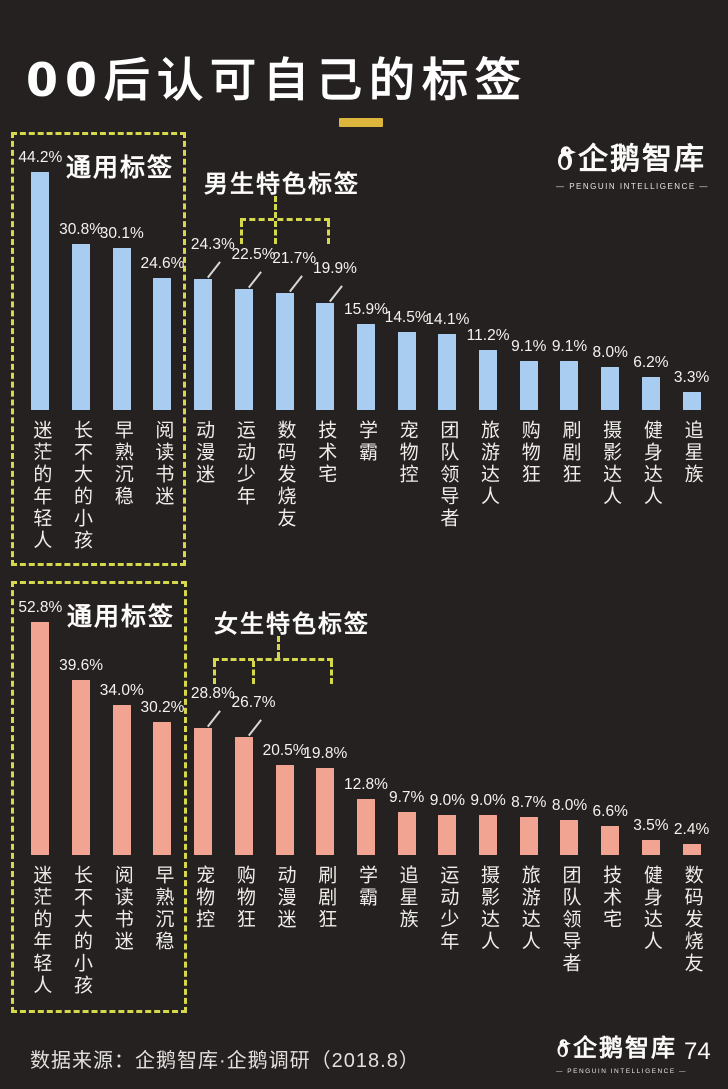 Image resolution: width=728 pixels, height=1089 pixels. What do you see at coordinates (212, 693) in the screenshot?
I see `bar-value-label: 28.8%` at bounding box center [212, 693].